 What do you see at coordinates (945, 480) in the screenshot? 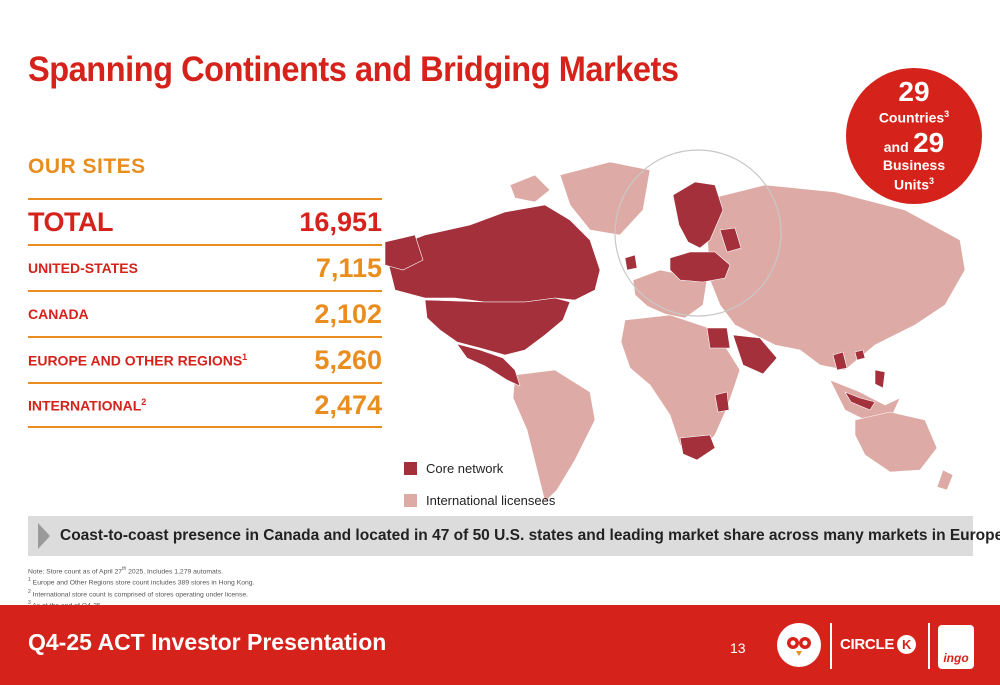
I see `map-new-zealand` at bounding box center [945, 480].